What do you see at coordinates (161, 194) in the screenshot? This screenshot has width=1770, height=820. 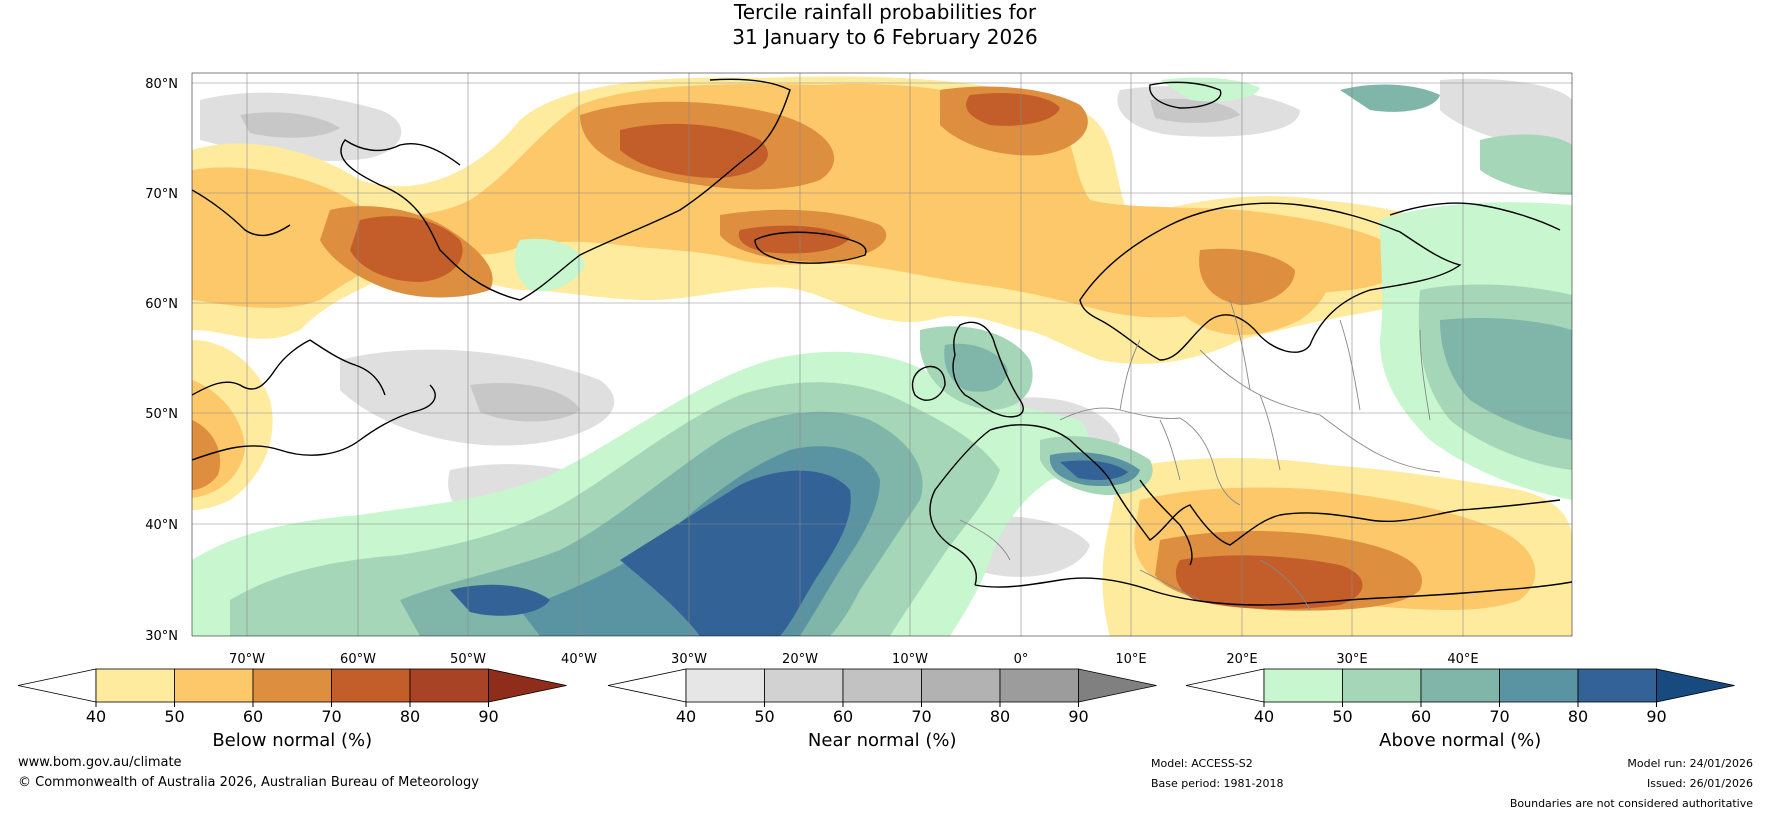 I see `lat-label: 70°N` at bounding box center [161, 194].